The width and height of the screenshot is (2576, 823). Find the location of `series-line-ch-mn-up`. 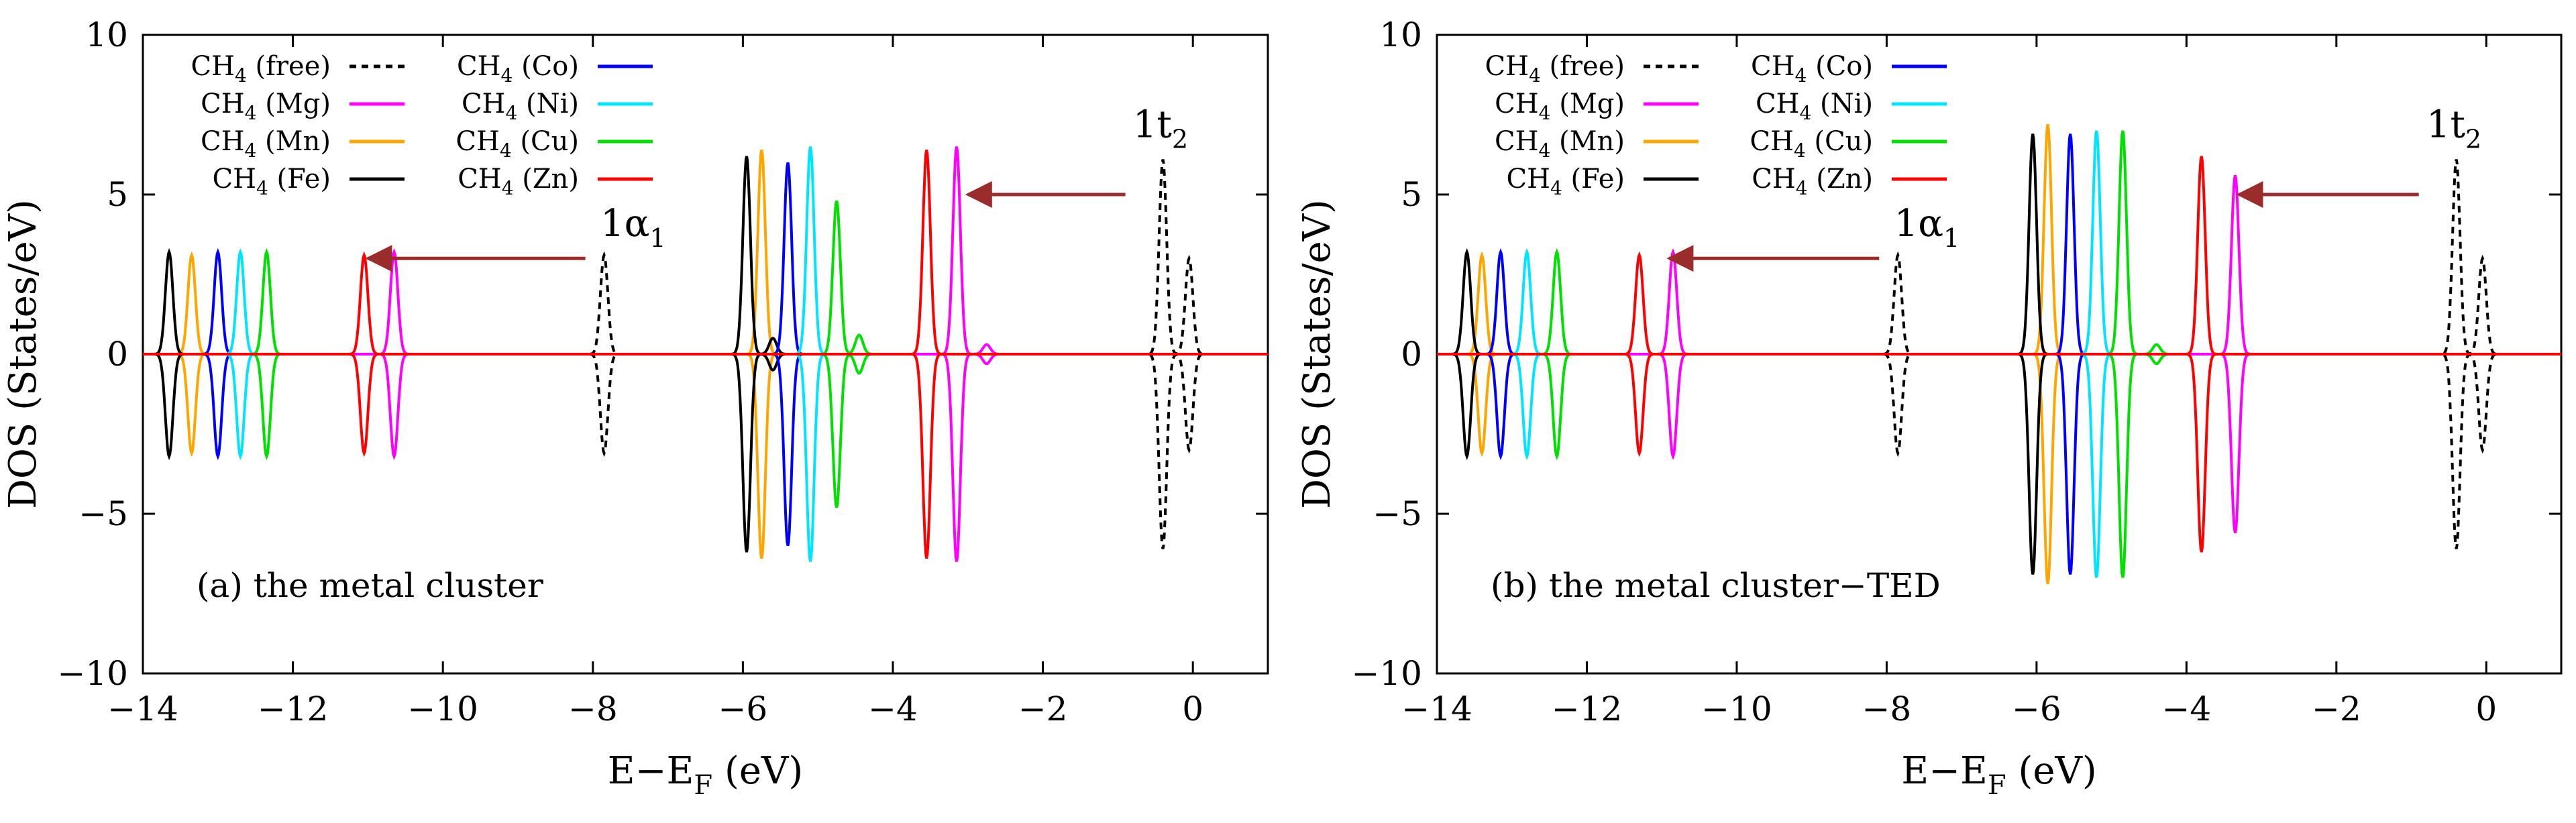

series-line-ch-mn-up is located at coordinates (1999, 239).